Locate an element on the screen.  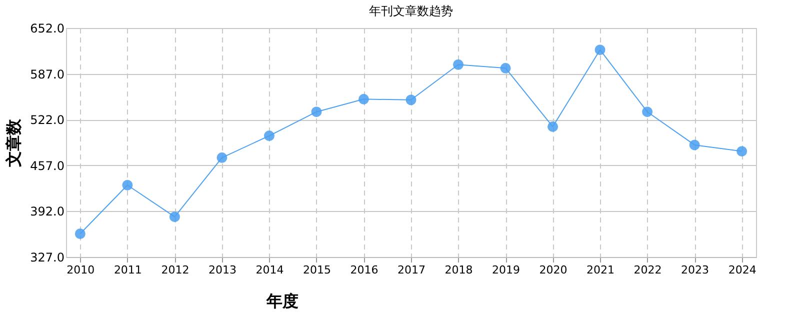
y-tick-label: 457.0 is located at coordinates (47, 165).